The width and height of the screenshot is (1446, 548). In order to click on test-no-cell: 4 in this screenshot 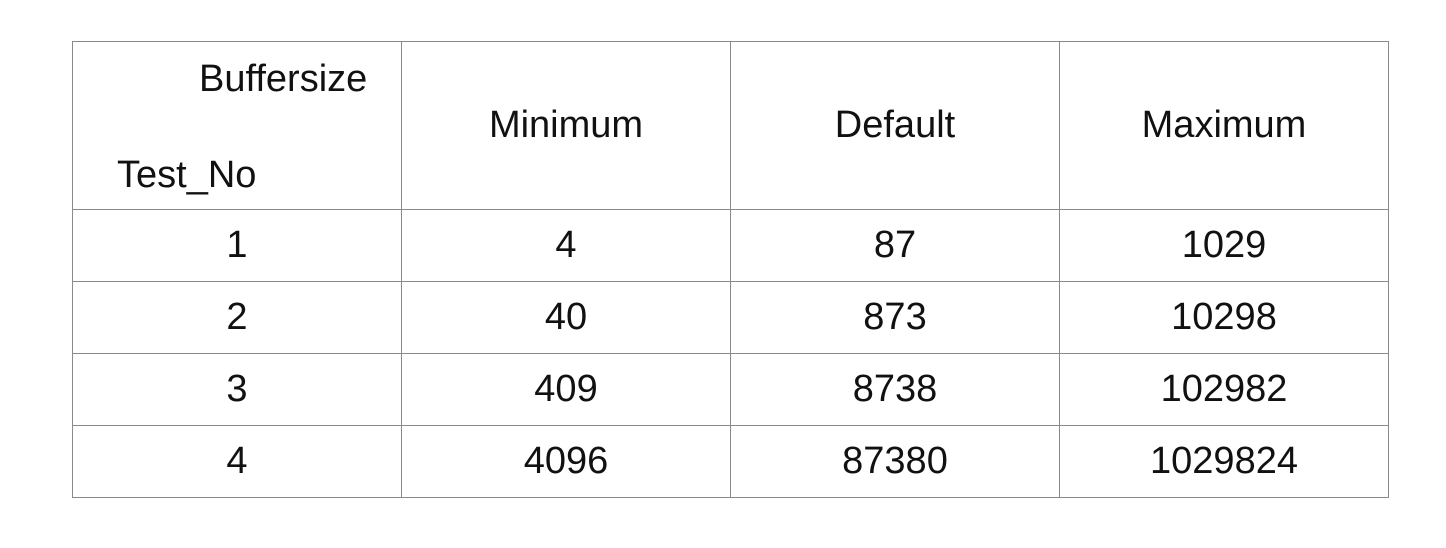, I will do `click(237, 461)`.